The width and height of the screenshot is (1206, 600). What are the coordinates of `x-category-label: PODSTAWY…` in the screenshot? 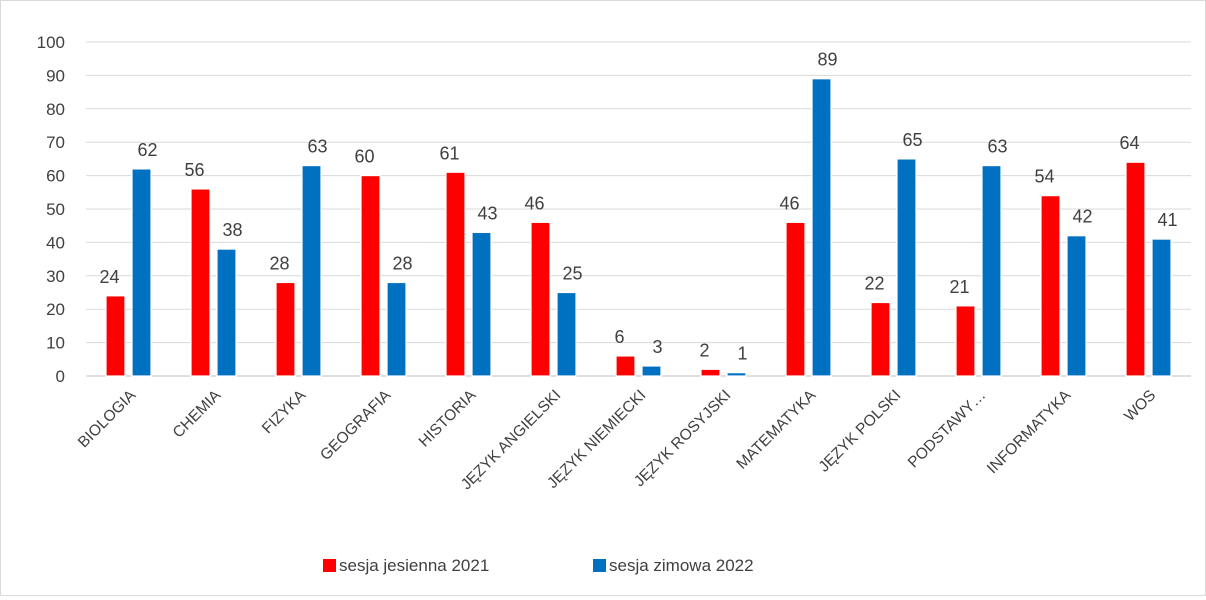 It's located at (947, 429).